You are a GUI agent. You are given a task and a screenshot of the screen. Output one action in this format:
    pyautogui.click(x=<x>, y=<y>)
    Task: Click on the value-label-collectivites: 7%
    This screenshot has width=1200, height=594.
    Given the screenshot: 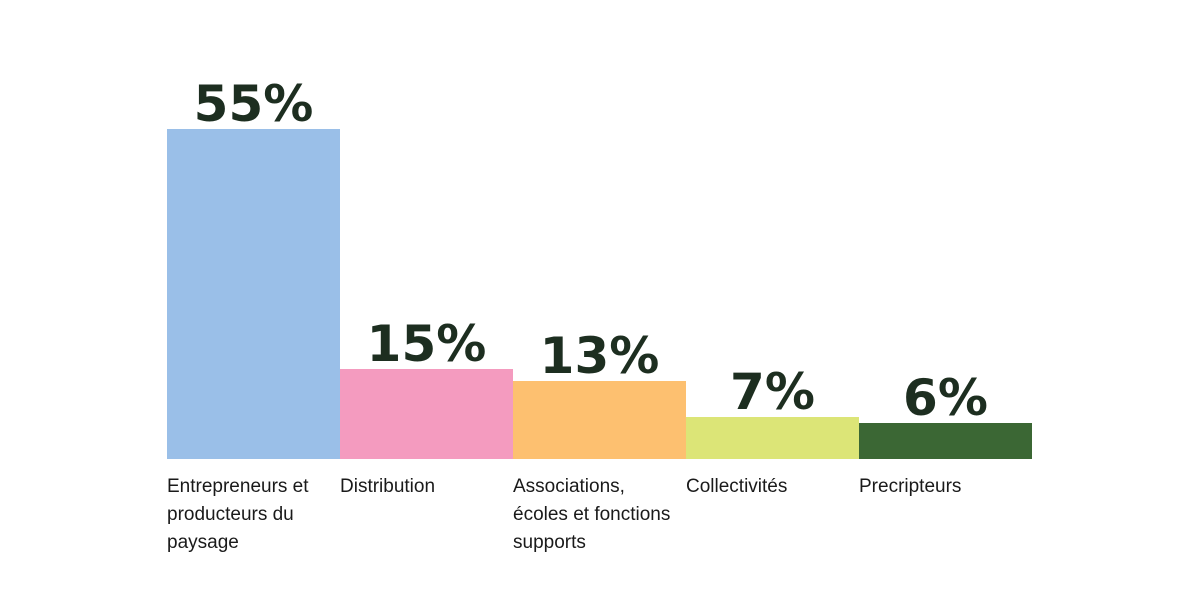 What is the action you would take?
    pyautogui.click(x=772, y=392)
    